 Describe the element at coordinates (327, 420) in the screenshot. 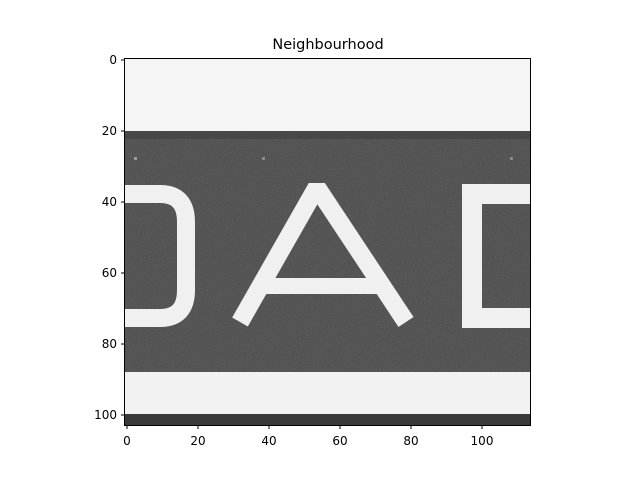

I see `bottom-dark-edge` at that location.